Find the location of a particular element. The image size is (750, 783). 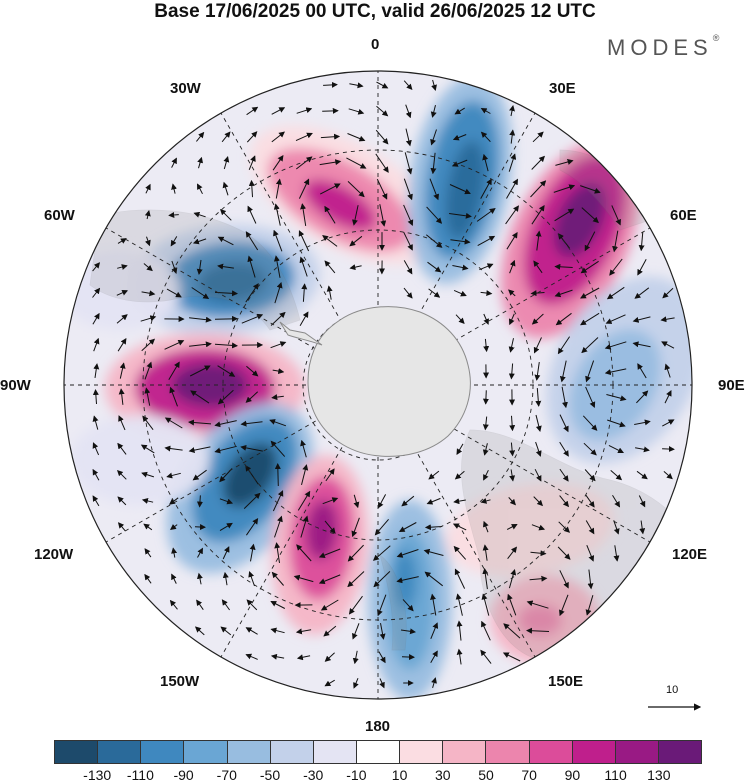

lon-label-60w: 60W is located at coordinates (59, 215).